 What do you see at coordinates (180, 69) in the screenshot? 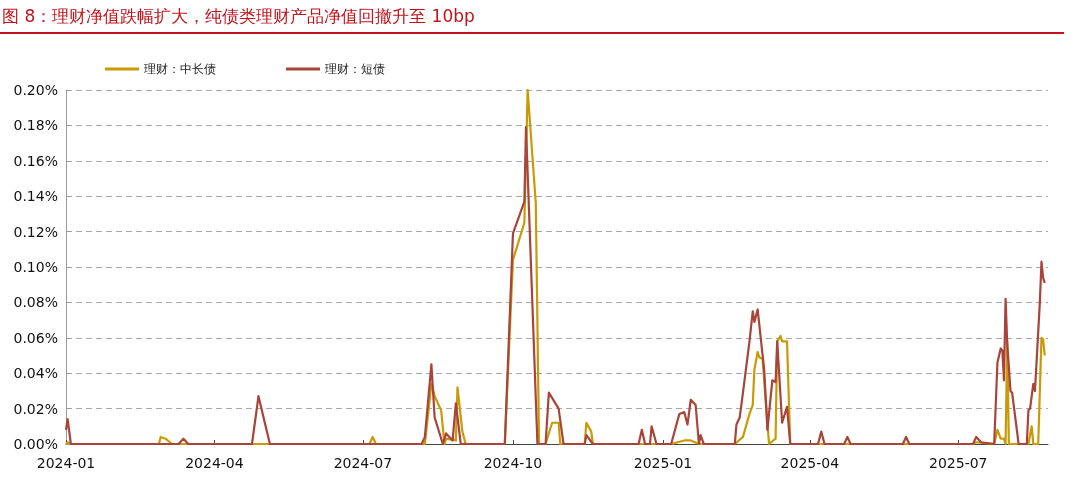
I see `legend-label: 理财：中长债` at bounding box center [180, 69].